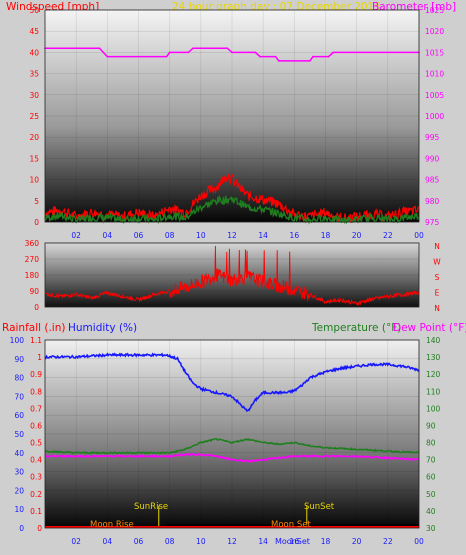 The width and height of the screenshot is (466, 555). Describe the element at coordinates (295, 235) in the screenshot. I see `wind-x-tick-label: 16` at that location.